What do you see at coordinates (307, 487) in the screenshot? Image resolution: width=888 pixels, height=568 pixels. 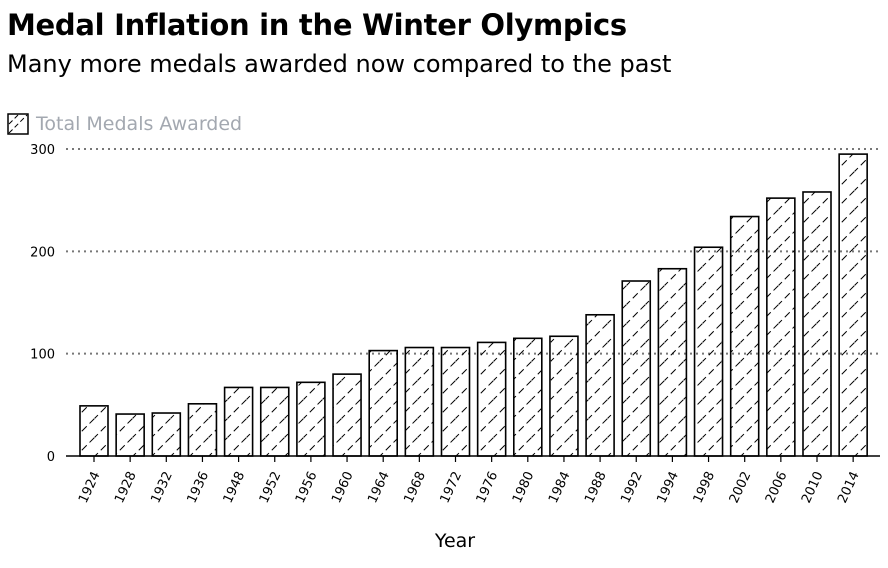 I see `x-tick-label: 1956` at bounding box center [307, 487].